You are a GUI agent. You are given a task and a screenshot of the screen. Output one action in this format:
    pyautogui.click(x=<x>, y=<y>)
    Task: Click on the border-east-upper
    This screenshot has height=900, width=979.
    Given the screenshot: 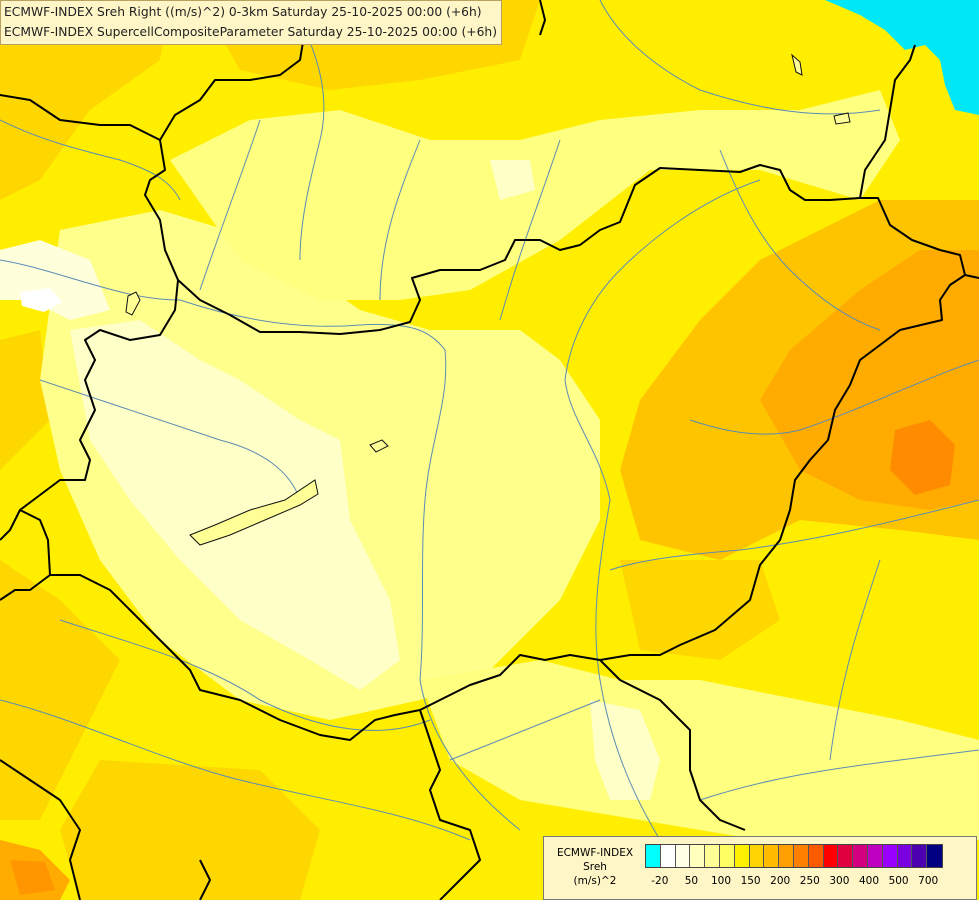 What is the action you would take?
    pyautogui.click(x=971, y=276)
    